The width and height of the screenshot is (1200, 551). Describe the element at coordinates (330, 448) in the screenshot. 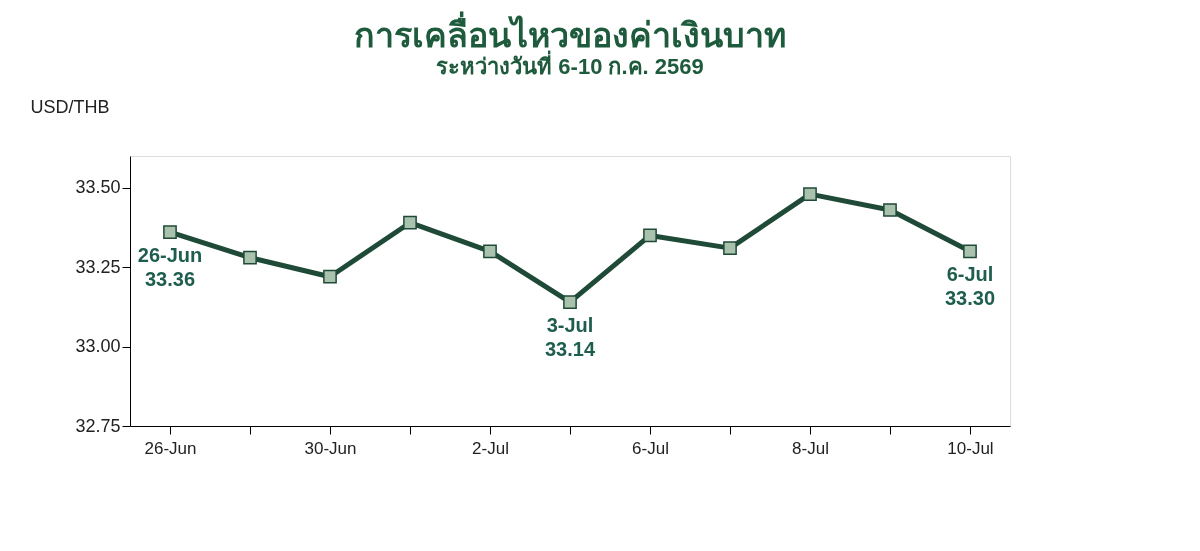

I see `x-tick-label: 30-Jun` at that location.